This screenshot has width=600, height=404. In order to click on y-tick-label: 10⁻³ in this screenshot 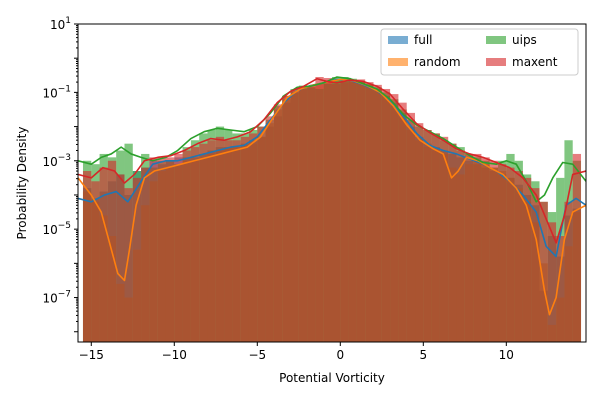, I will do `click(56, 161)`.